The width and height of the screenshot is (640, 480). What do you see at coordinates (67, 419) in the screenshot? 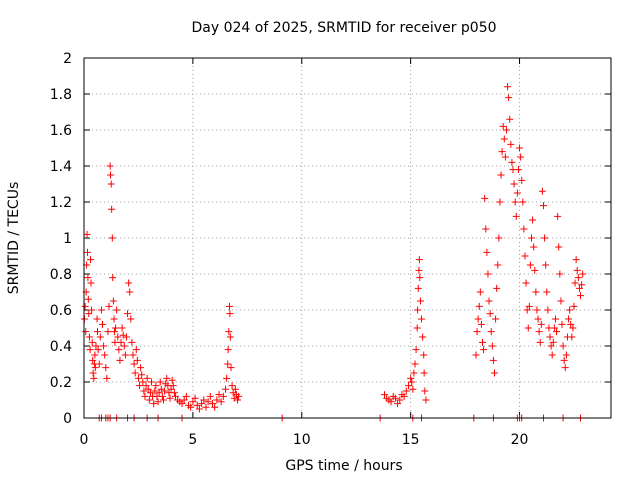
I see `y-tick-label: 0` at bounding box center [67, 419].